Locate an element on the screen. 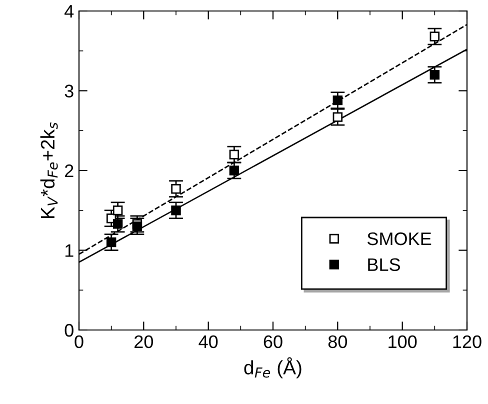  y-tick-label: 0 is located at coordinates (69, 330).